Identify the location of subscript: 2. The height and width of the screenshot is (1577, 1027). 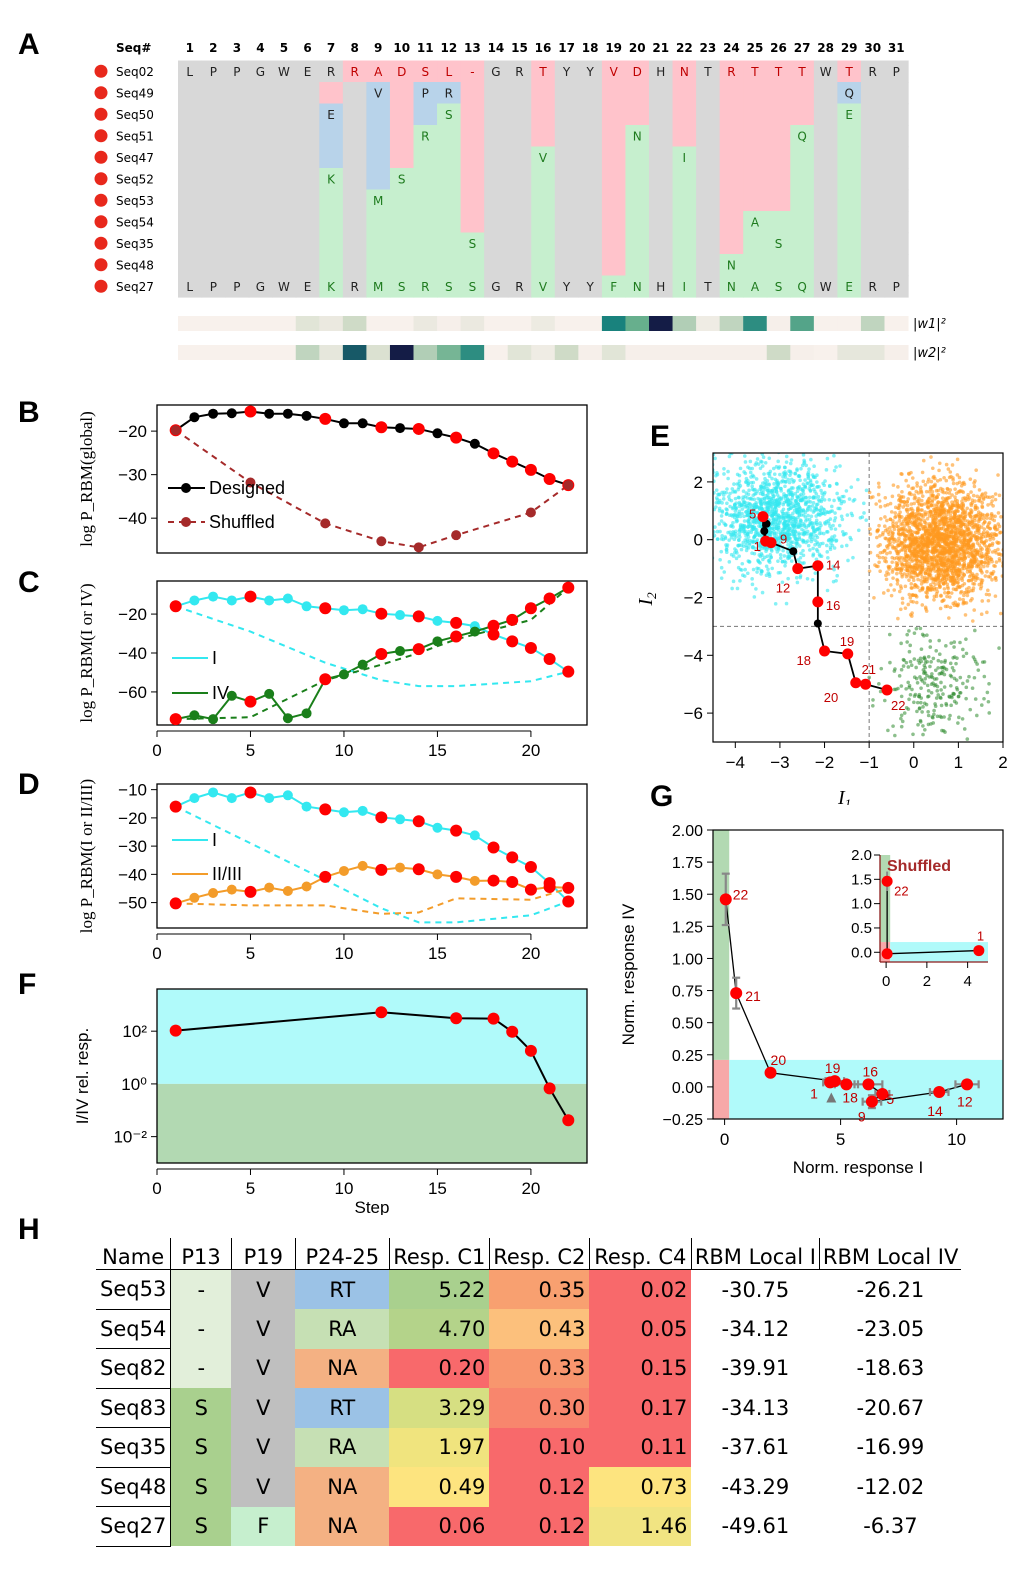
(651, 595).